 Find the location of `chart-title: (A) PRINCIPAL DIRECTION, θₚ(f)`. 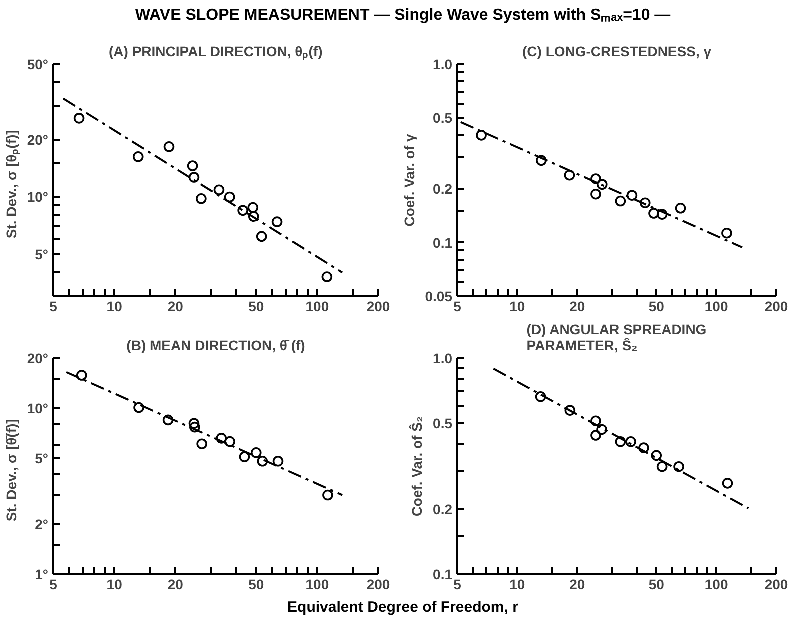

chart-title: (A) PRINCIPAL DIRECTION, θₚ(f) is located at coordinates (216, 52).